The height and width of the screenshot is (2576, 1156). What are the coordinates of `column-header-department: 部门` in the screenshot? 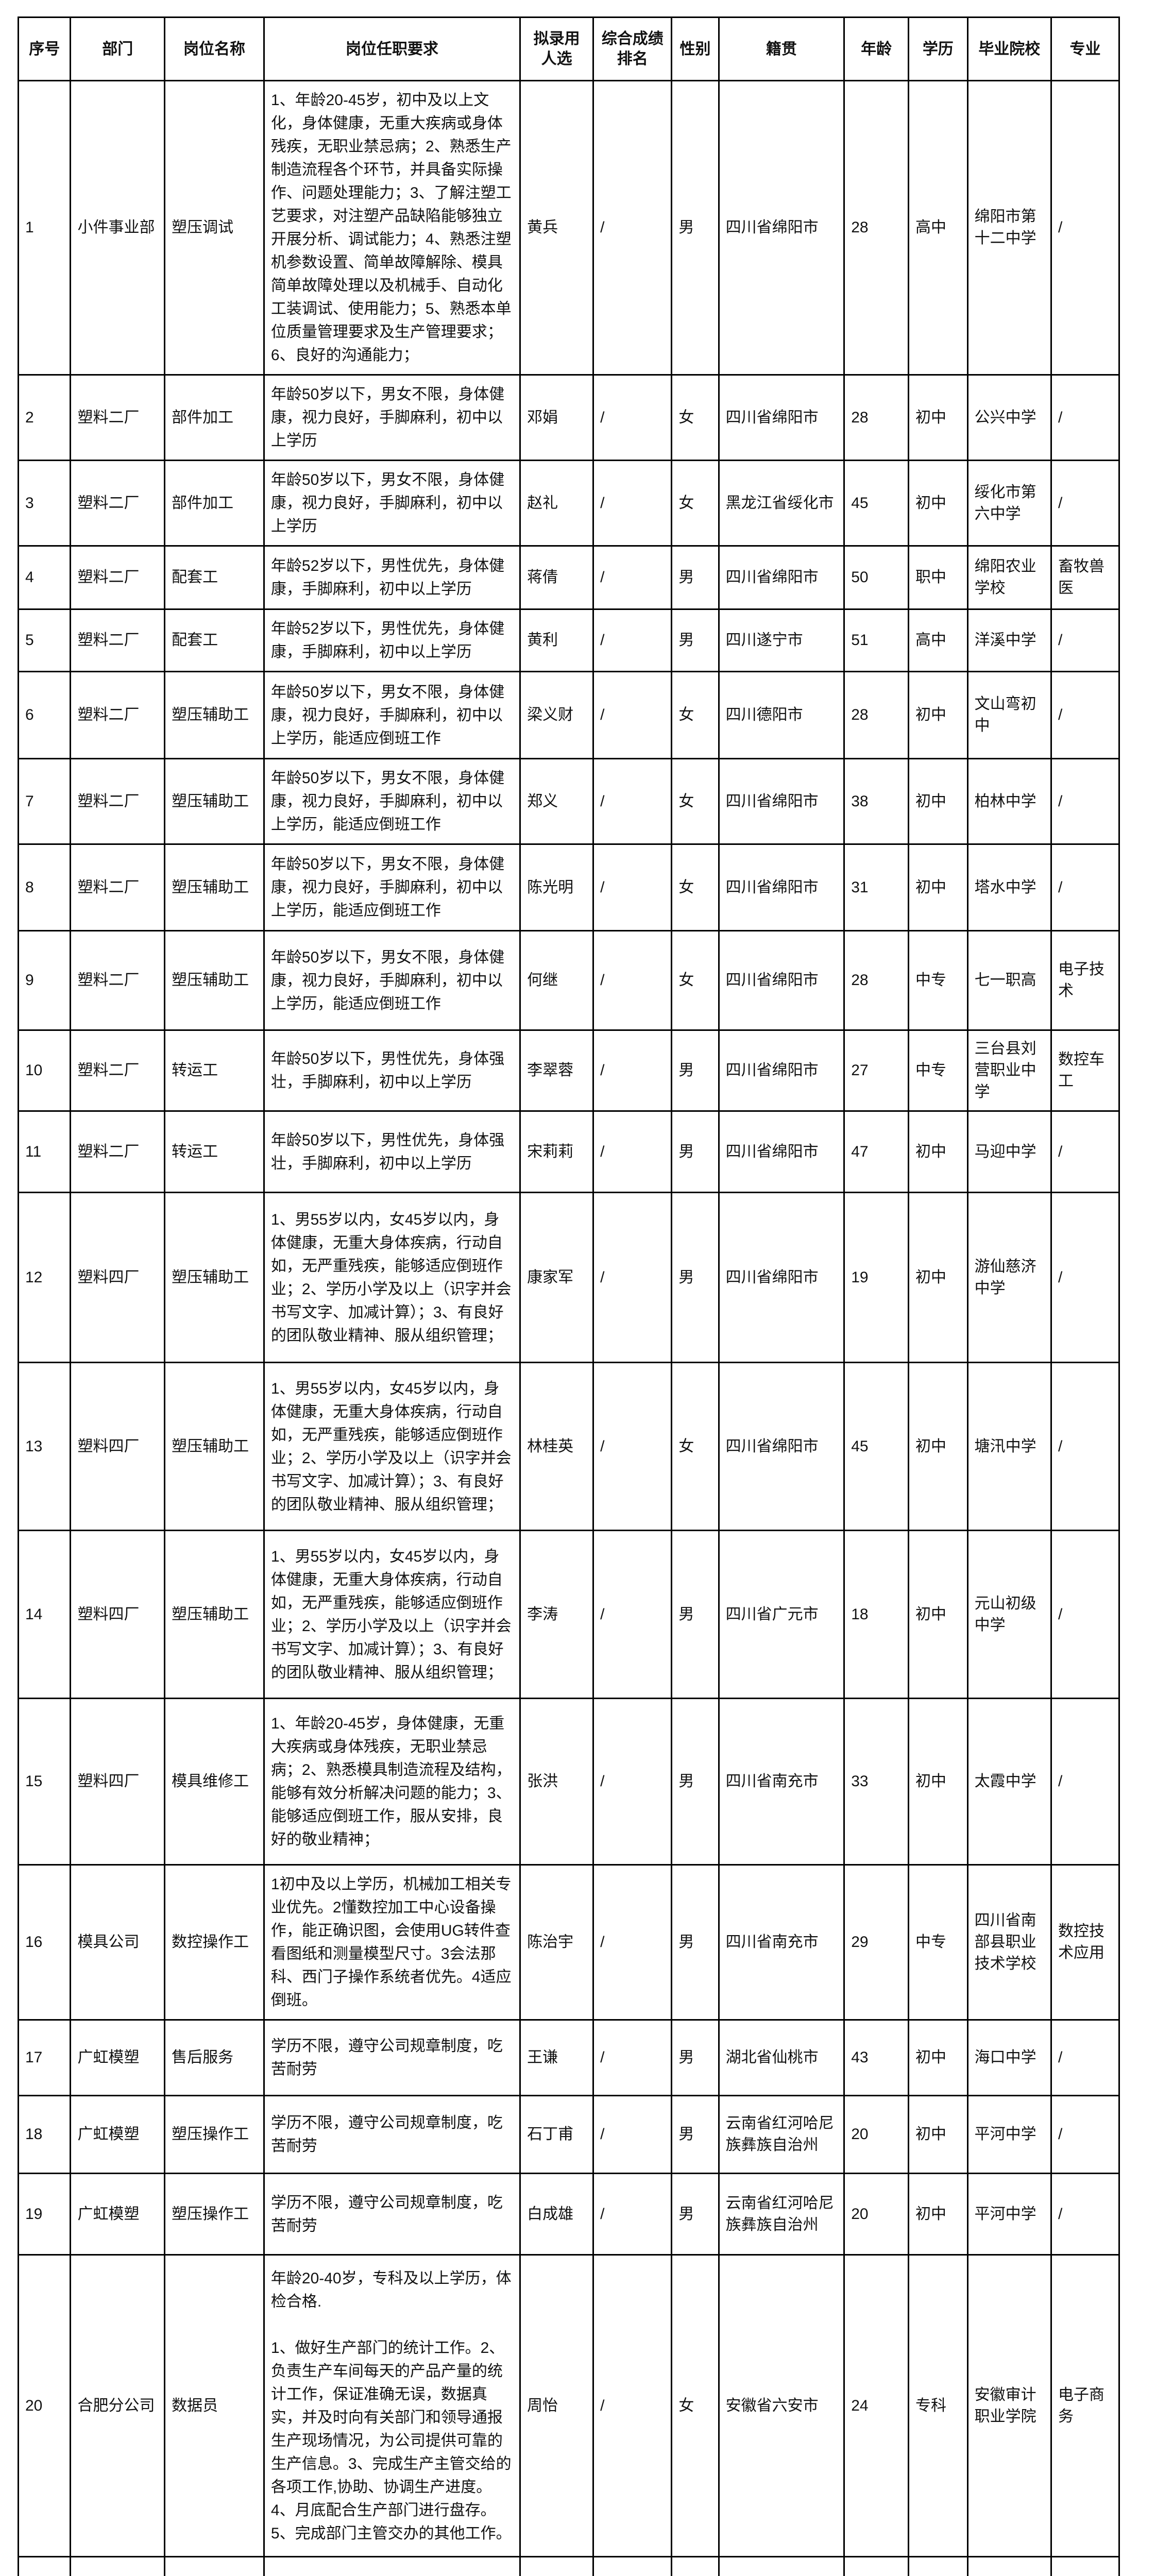 It's located at (118, 48).